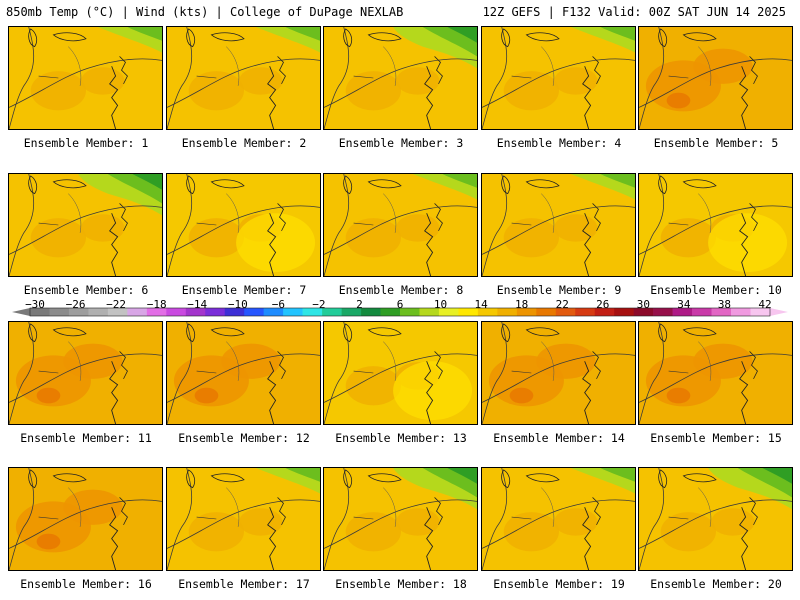 This screenshot has height=600, width=800. I want to click on ensemble-member-label: Ensemble Member: 19, so click(559, 584).